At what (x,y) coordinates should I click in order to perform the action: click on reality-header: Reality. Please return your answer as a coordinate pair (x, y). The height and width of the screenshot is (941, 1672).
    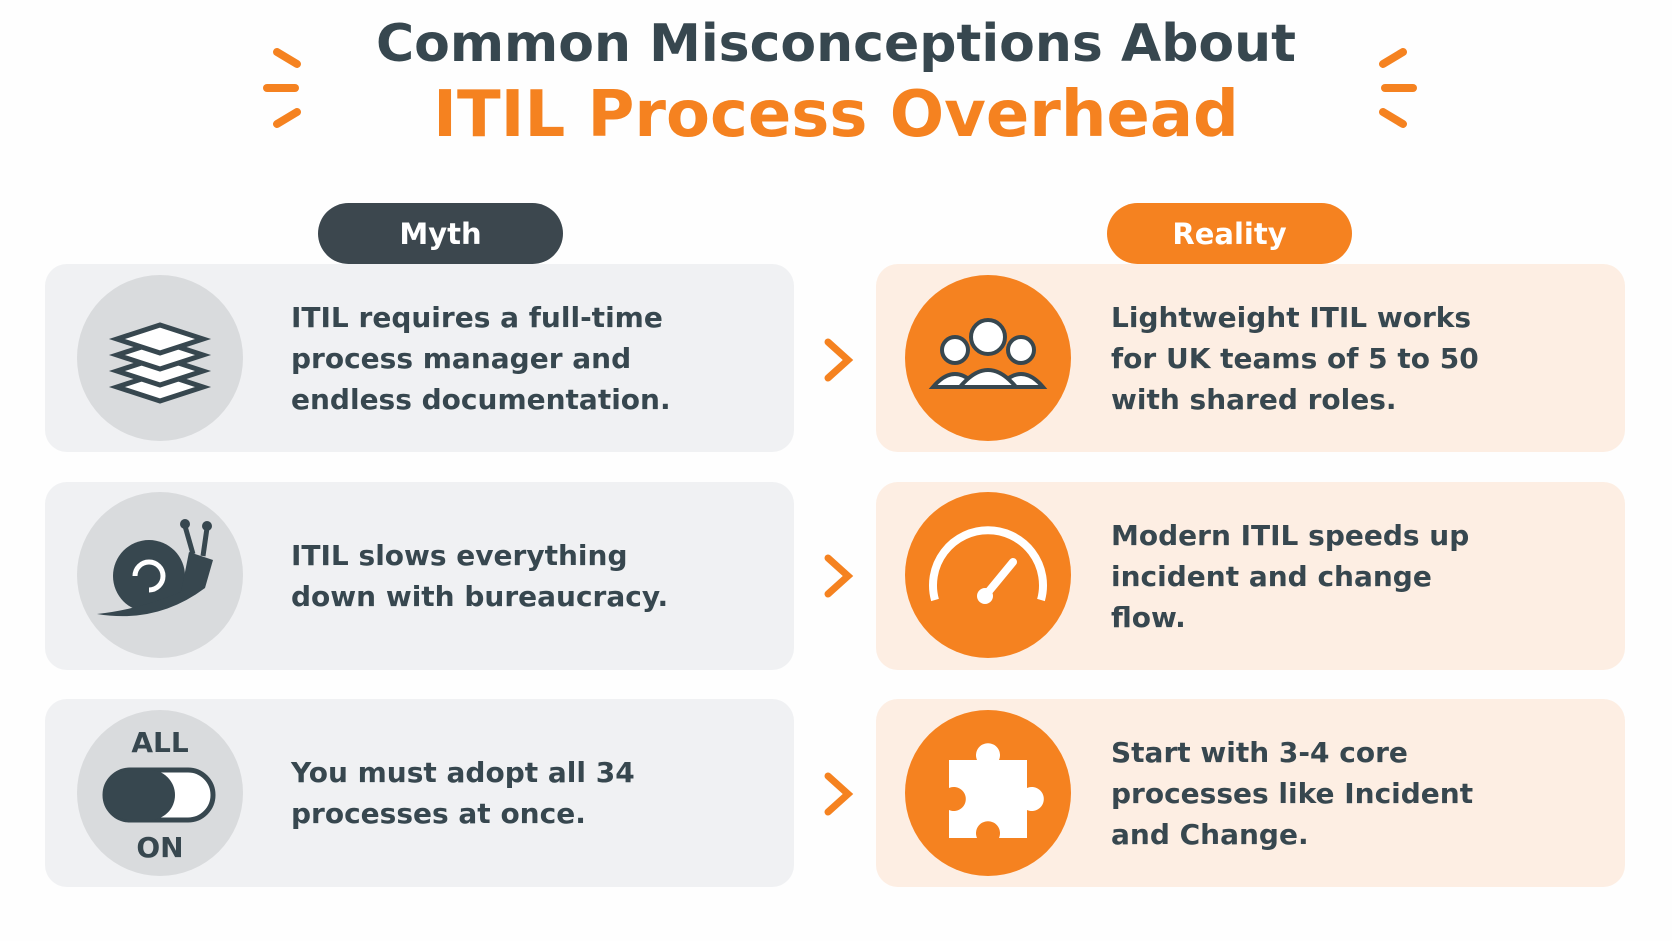
    Looking at the image, I should click on (1229, 233).